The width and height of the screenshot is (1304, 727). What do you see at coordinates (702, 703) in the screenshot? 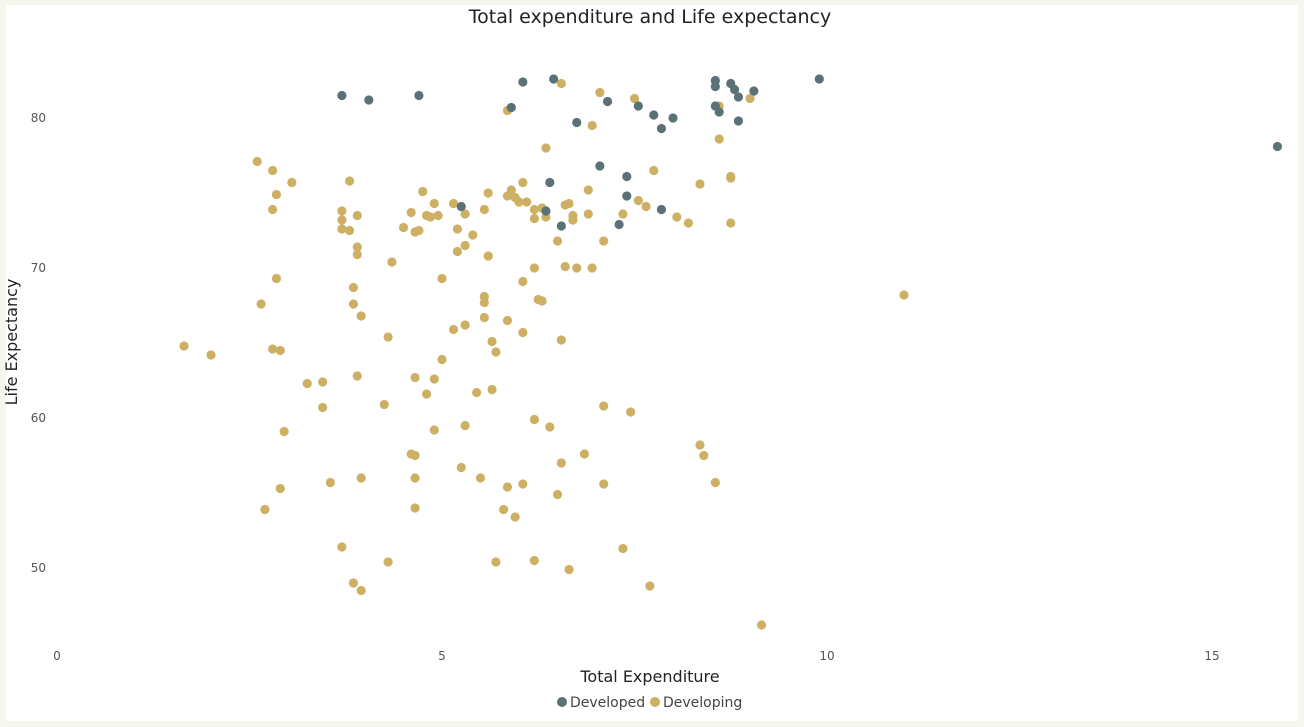
I see `legend-label-developing: Developing` at bounding box center [702, 703].